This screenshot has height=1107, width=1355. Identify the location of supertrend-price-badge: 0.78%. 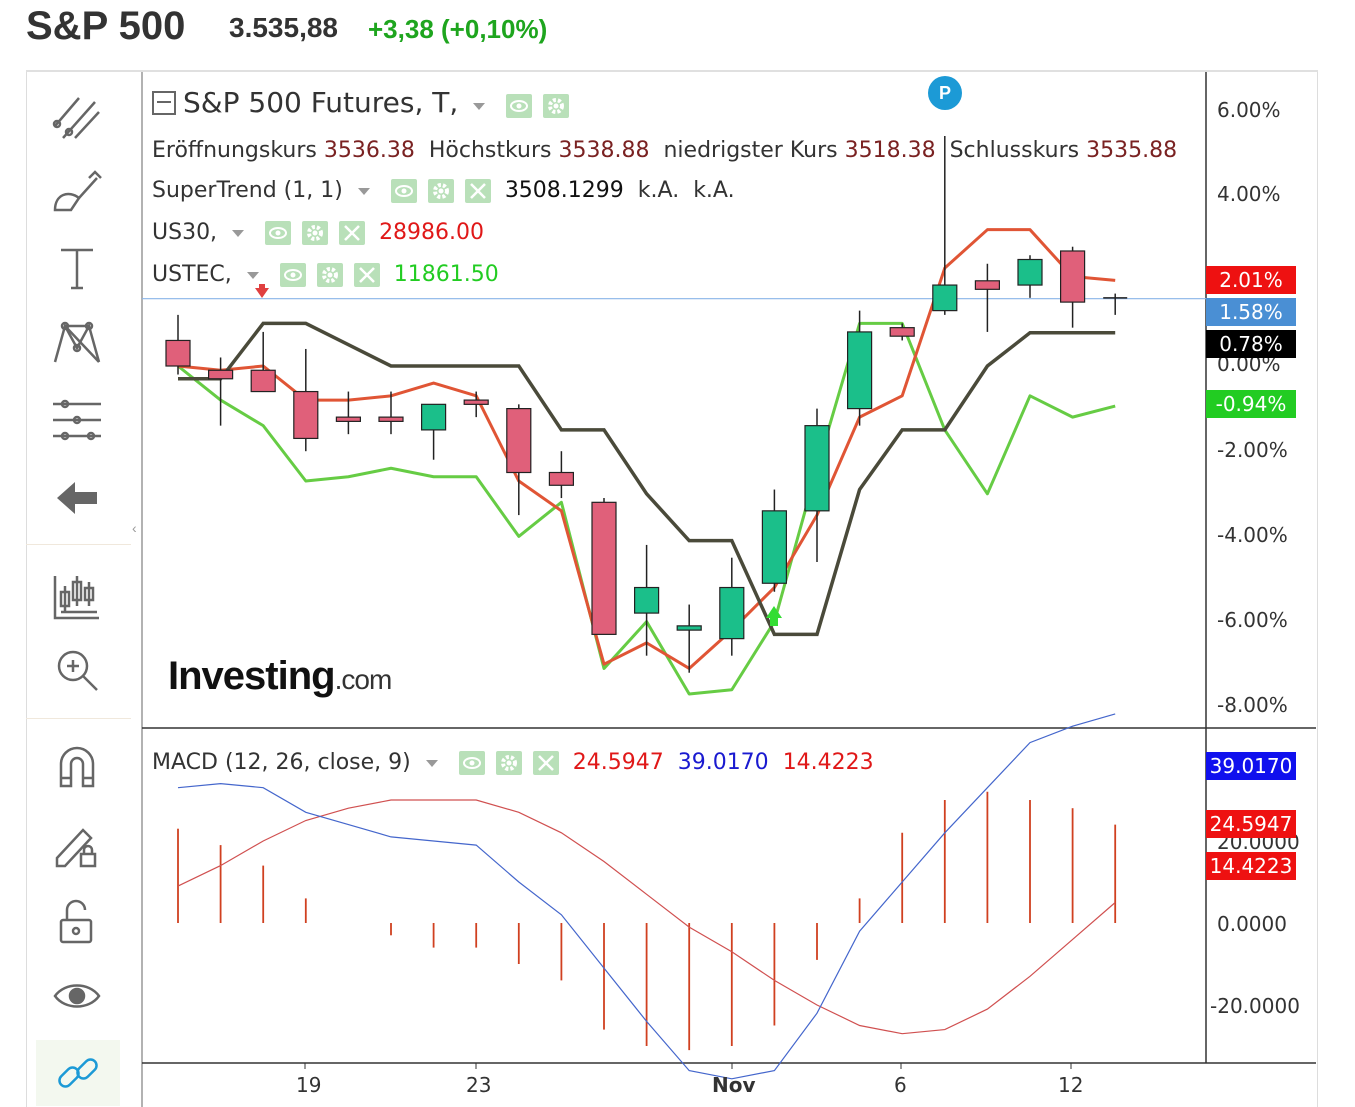
(1251, 344).